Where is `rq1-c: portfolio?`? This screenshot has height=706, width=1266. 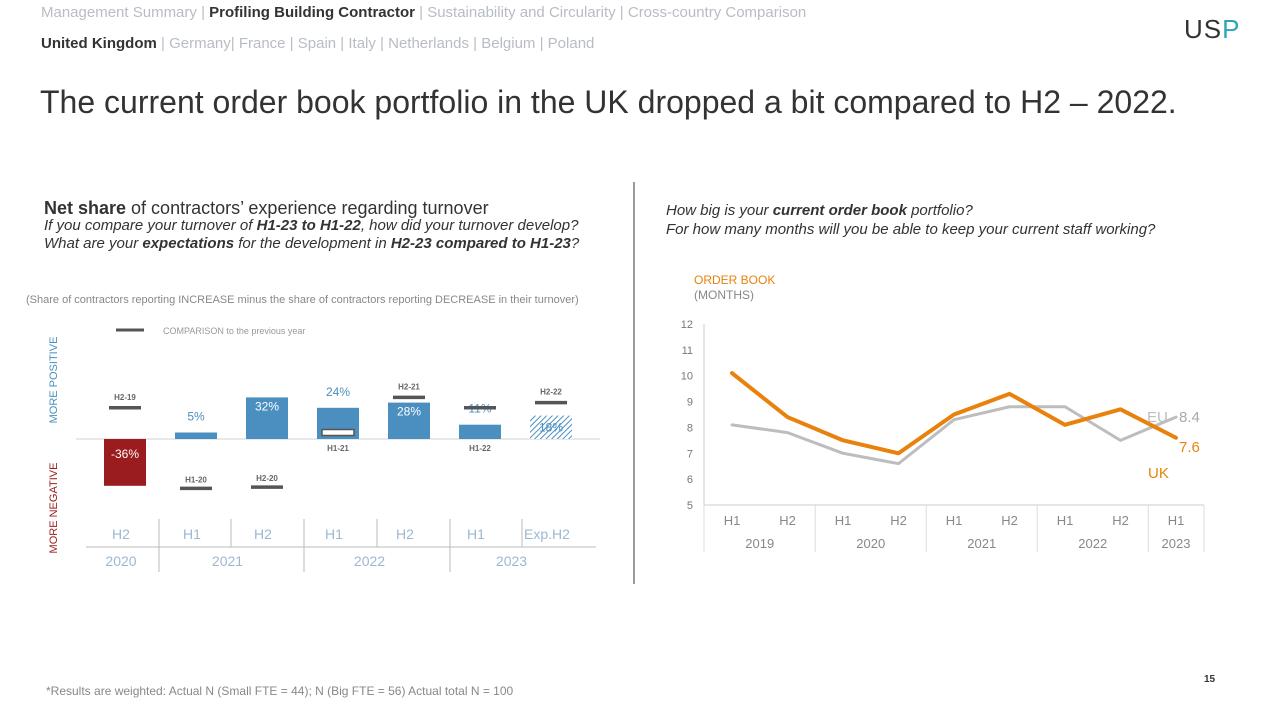 rq1-c: portfolio? is located at coordinates (939, 210).